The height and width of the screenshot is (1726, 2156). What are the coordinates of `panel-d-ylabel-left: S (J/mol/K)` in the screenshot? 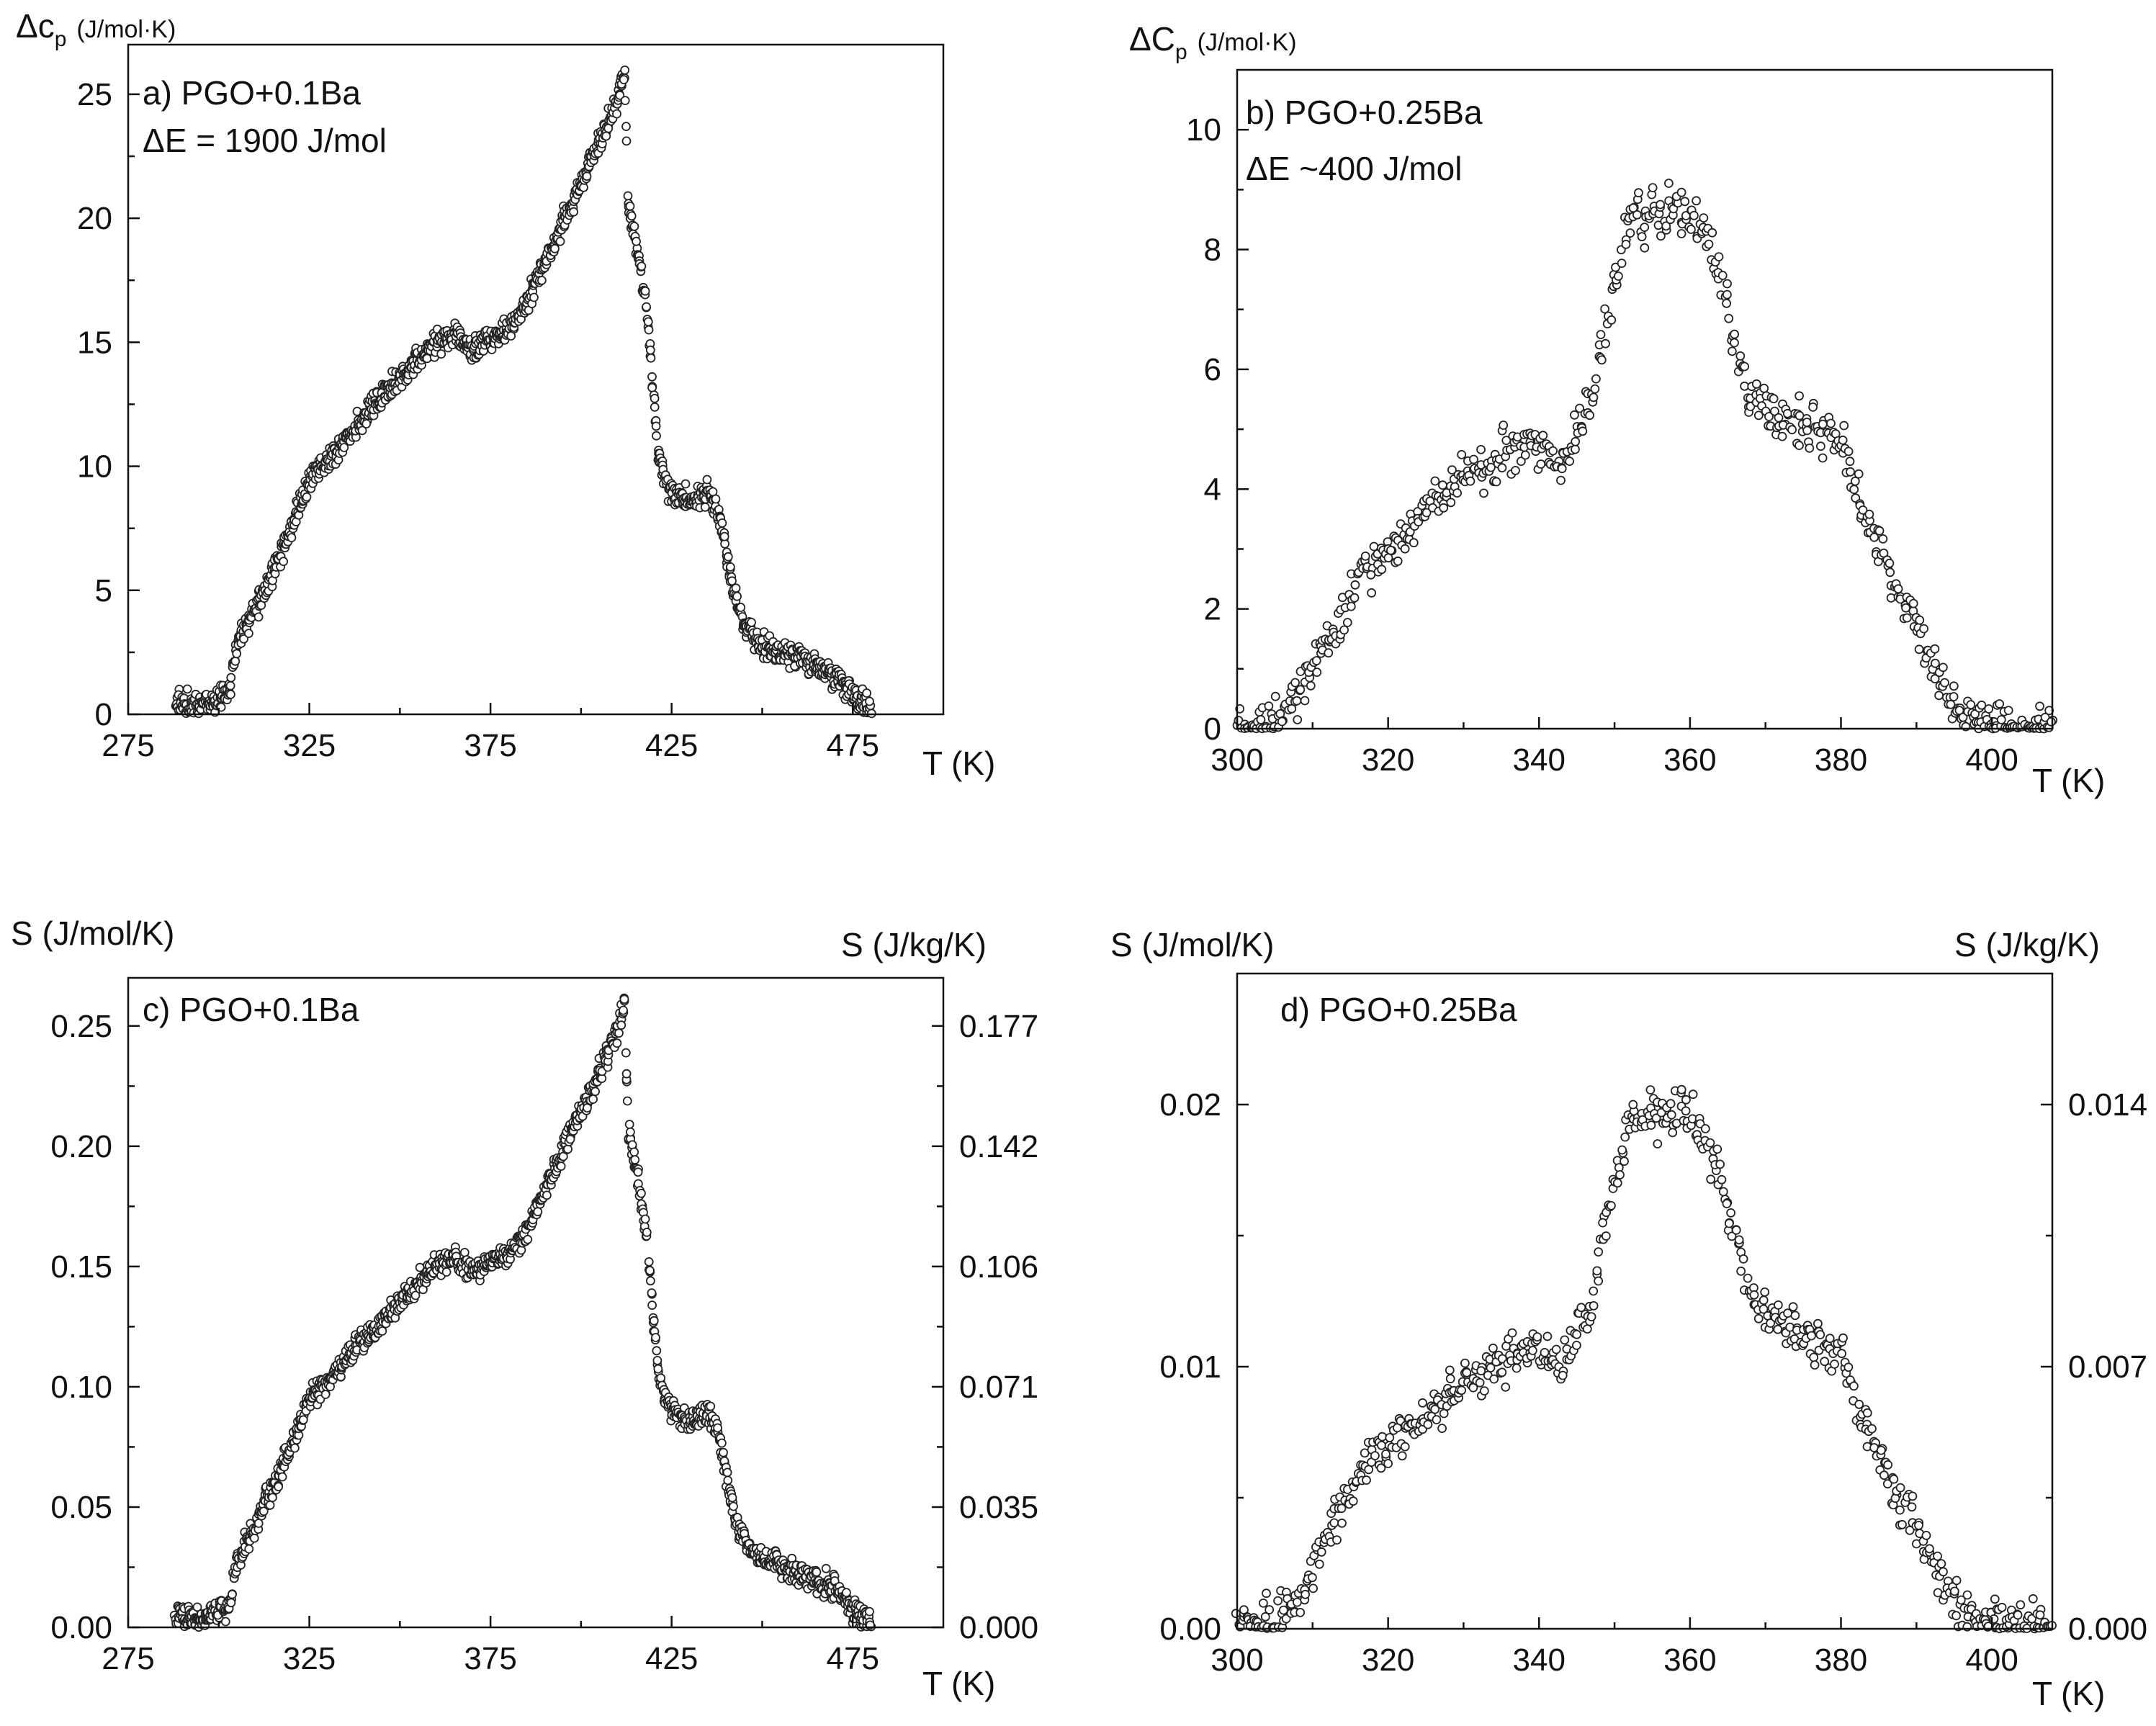 It's located at (1192, 944).